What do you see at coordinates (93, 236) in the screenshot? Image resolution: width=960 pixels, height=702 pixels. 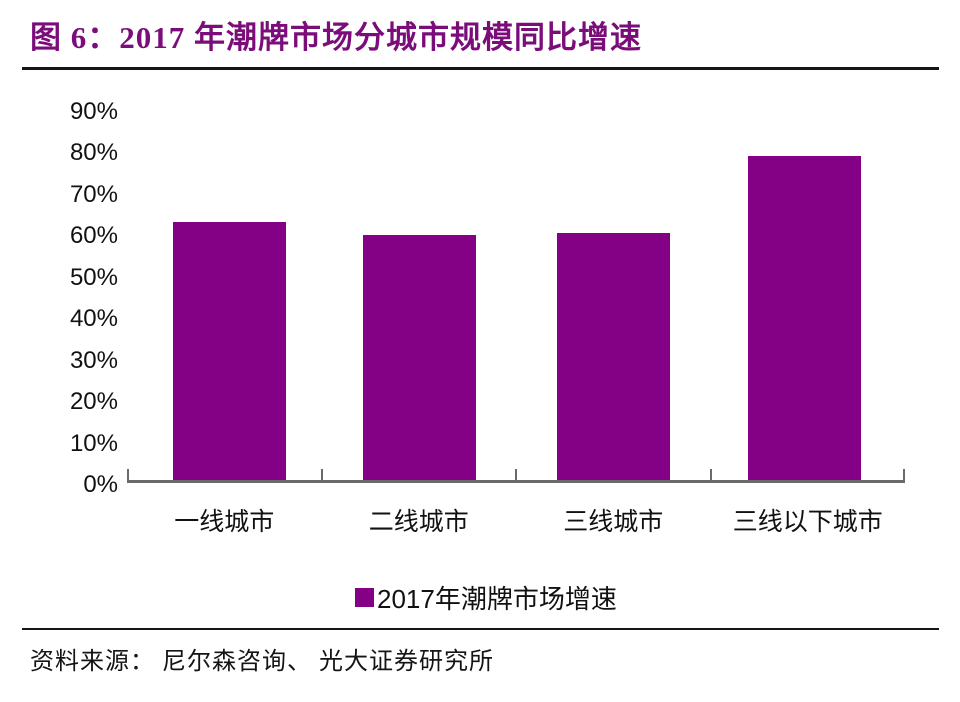 I see `y-tick-label: 60%` at bounding box center [93, 236].